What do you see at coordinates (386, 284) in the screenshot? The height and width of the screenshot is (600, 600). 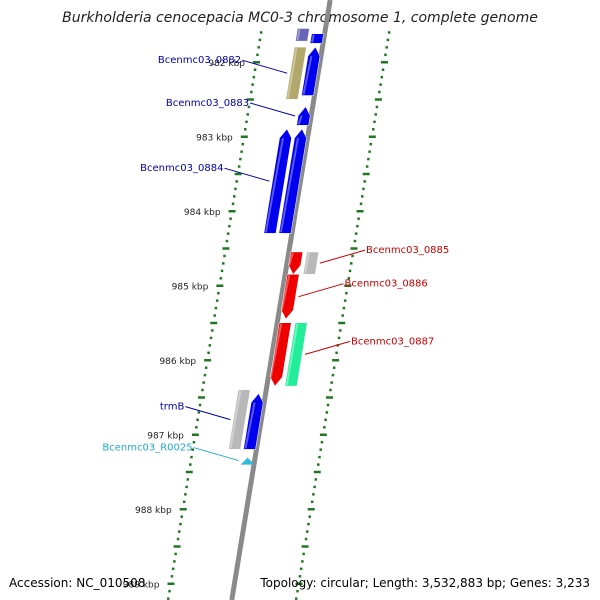 I see `feature-label: Bcenmc03_0886` at bounding box center [386, 284].